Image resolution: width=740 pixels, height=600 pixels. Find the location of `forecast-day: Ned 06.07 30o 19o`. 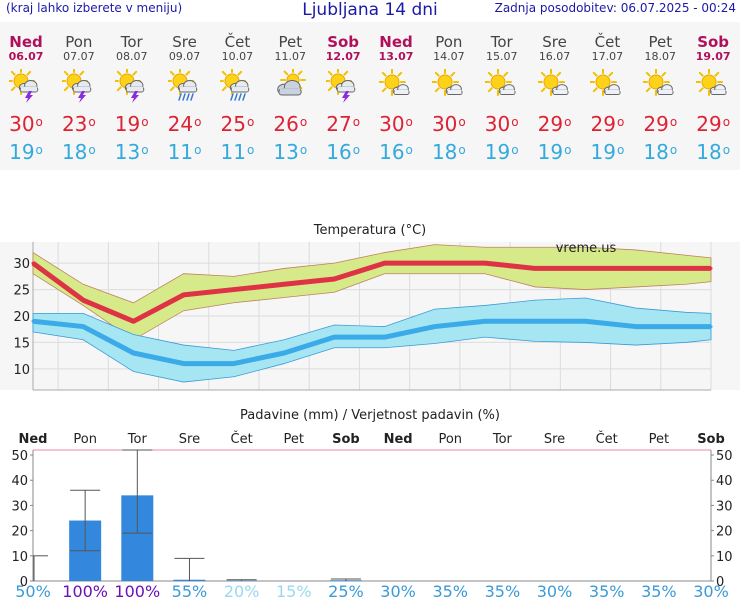

forecast-day: Ned 06.07 30o 19o is located at coordinates (26, 93).